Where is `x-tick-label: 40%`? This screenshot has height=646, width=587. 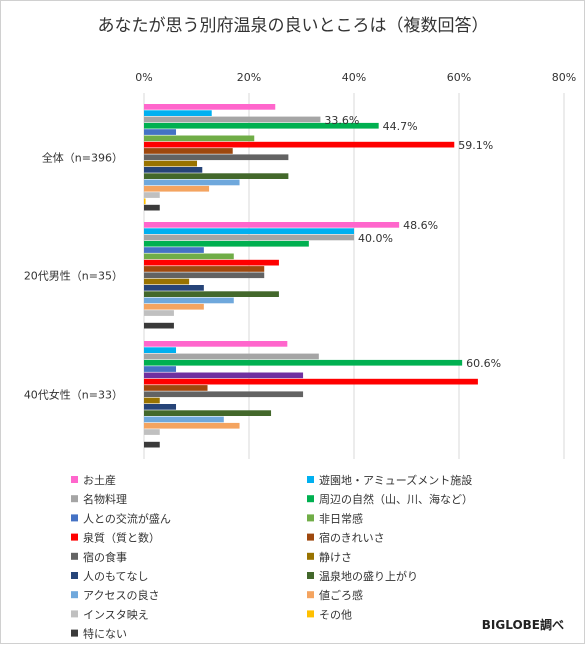
x-tick-label: 40% is located at coordinates (354, 77).